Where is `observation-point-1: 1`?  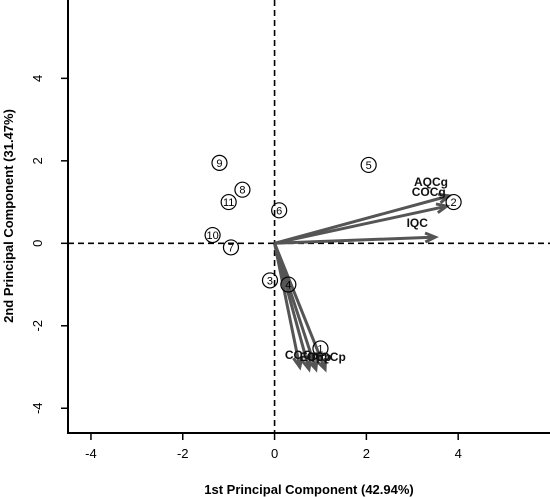
observation-point-1: 1 is located at coordinates (320, 348).